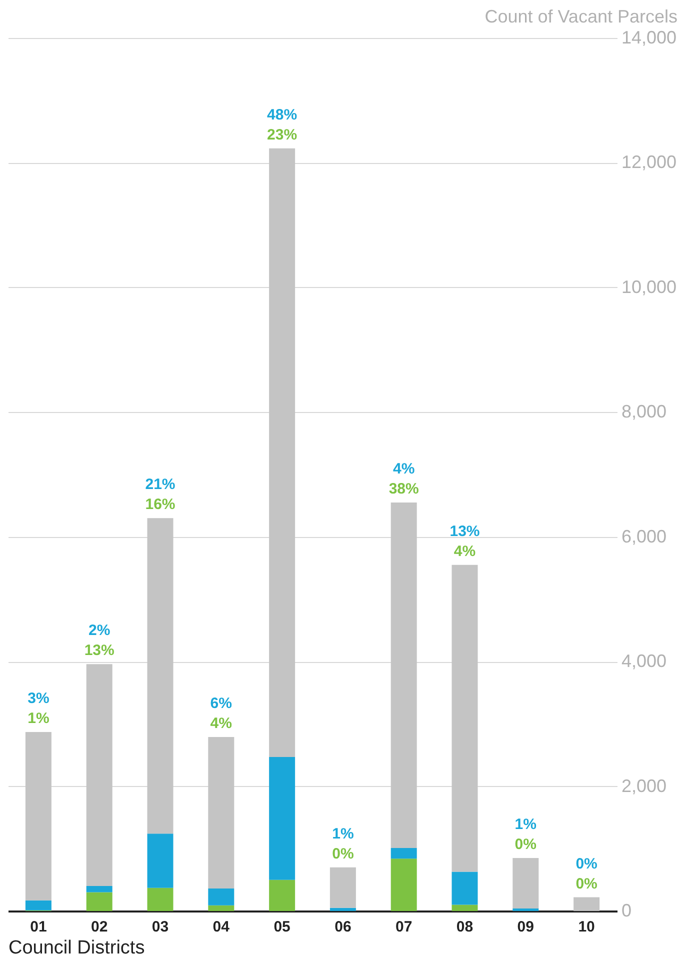 The image size is (685, 965). Describe the element at coordinates (465, 927) in the screenshot. I see `x-tick-label: 08` at that location.